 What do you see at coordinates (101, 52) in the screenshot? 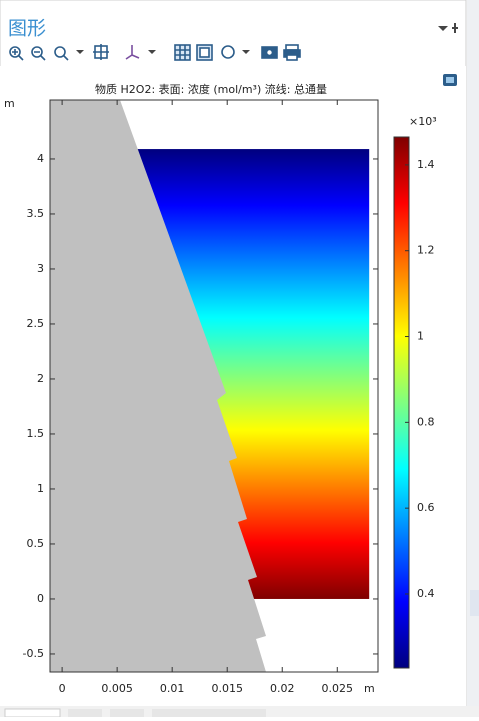
I see `zoom-extents` at bounding box center [101, 52].